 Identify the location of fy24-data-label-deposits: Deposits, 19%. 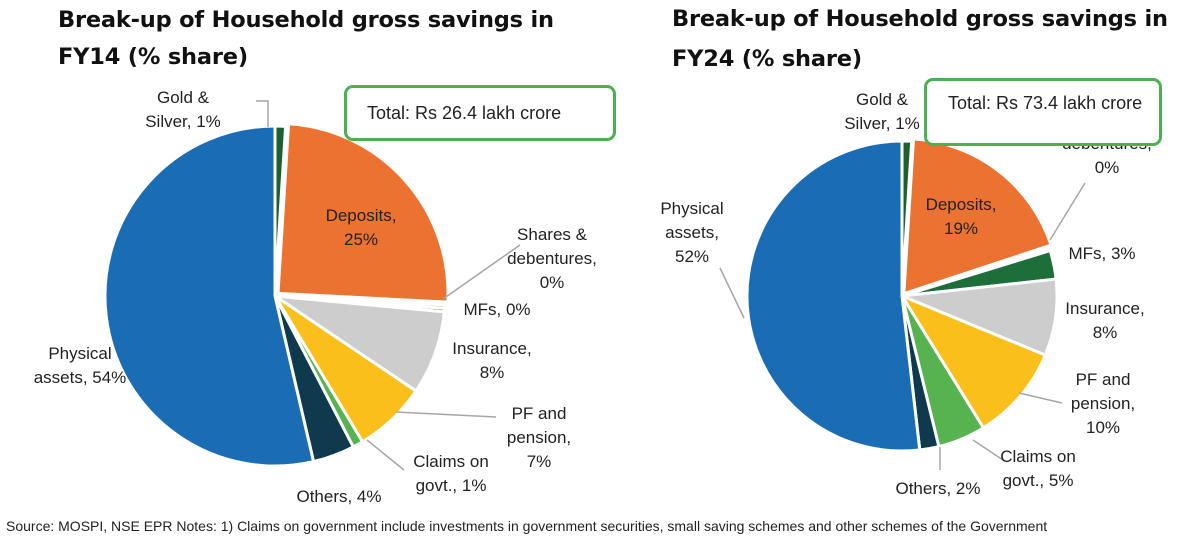
(961, 216).